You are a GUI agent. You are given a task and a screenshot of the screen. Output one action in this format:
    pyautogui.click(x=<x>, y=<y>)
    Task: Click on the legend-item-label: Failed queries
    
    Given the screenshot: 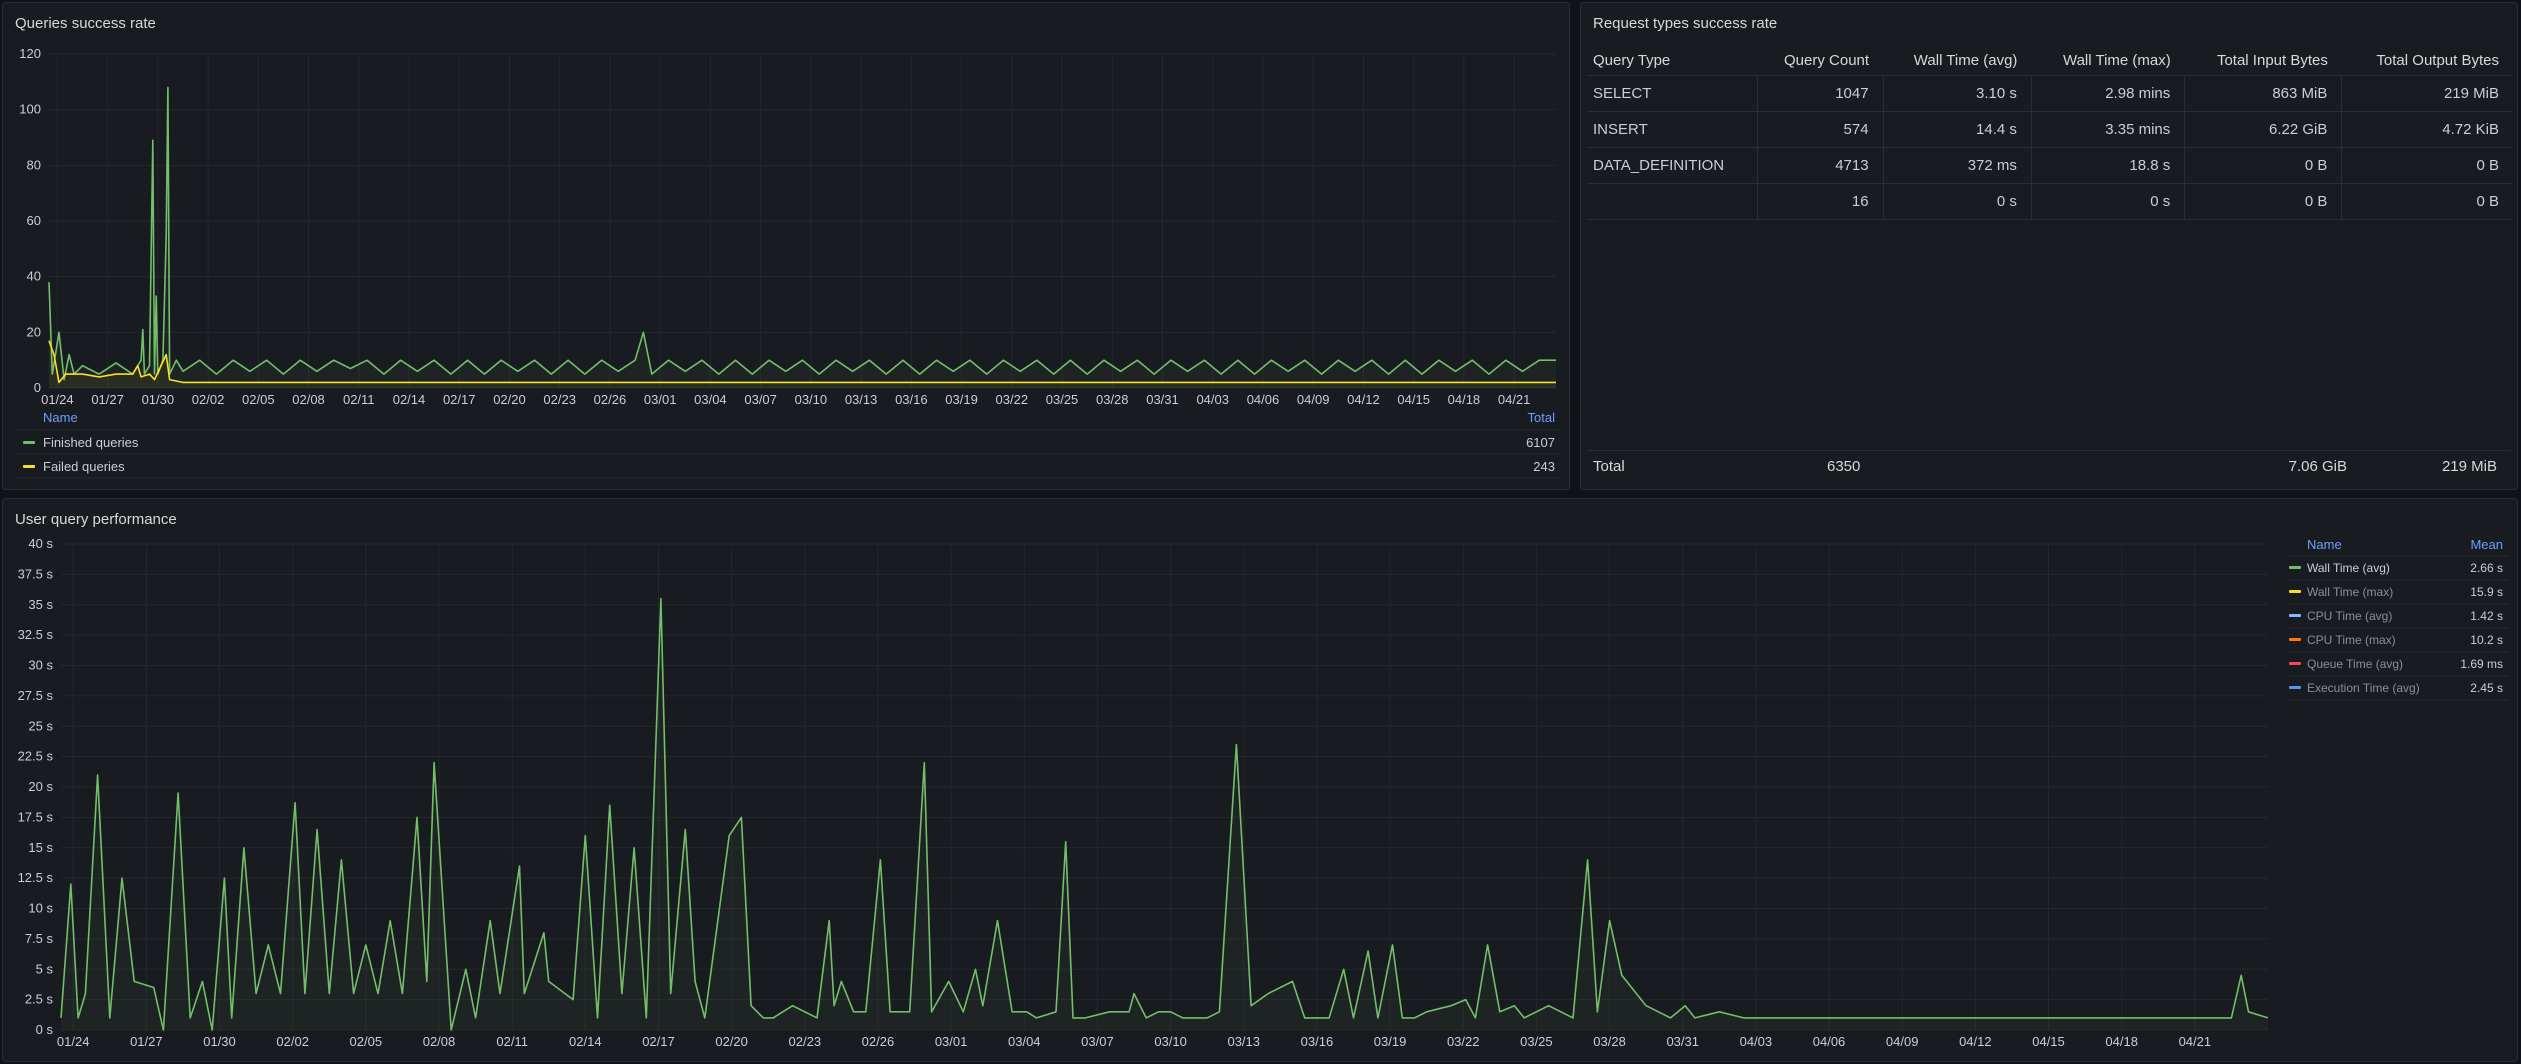 What is the action you would take?
    pyautogui.click(x=84, y=466)
    